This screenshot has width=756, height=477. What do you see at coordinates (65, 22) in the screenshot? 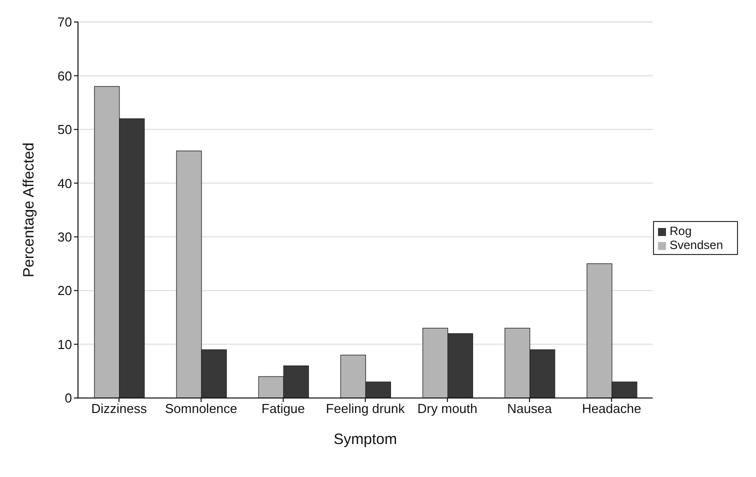
I see `y-tick-label: 70` at bounding box center [65, 22].